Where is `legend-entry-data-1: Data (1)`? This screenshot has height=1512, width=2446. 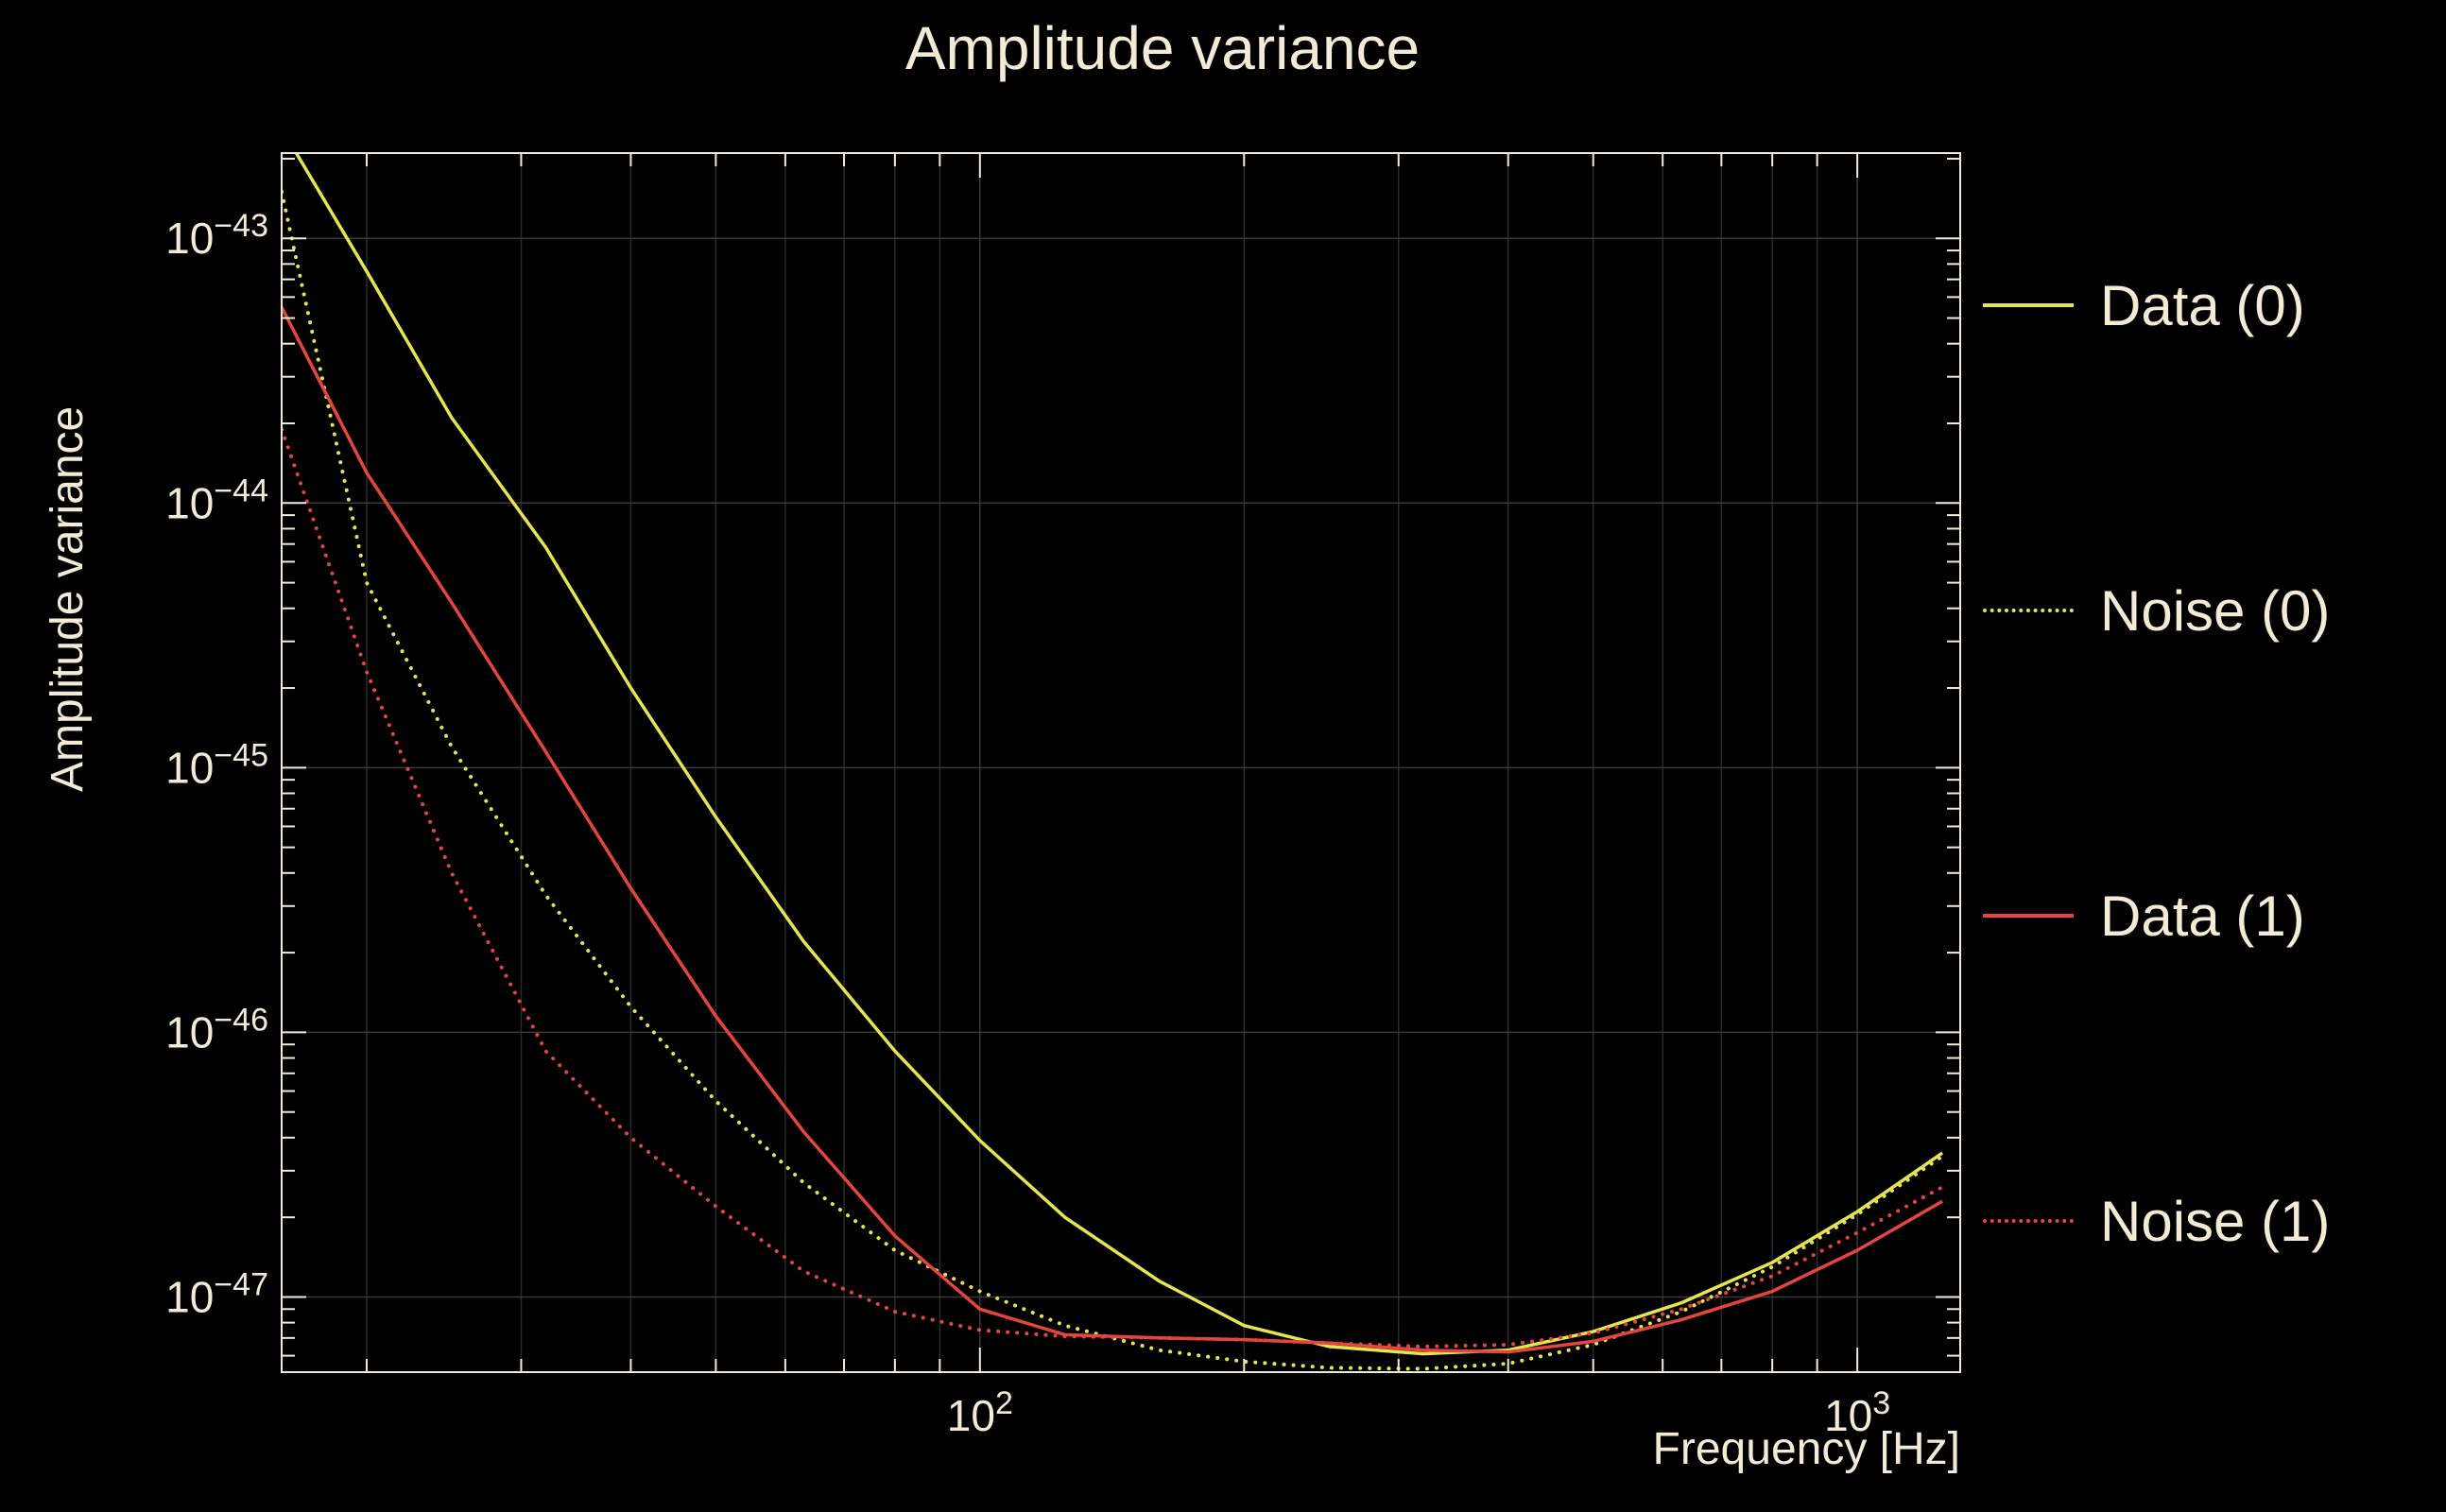
legend-entry-data-1: Data (1) is located at coordinates (2144, 916).